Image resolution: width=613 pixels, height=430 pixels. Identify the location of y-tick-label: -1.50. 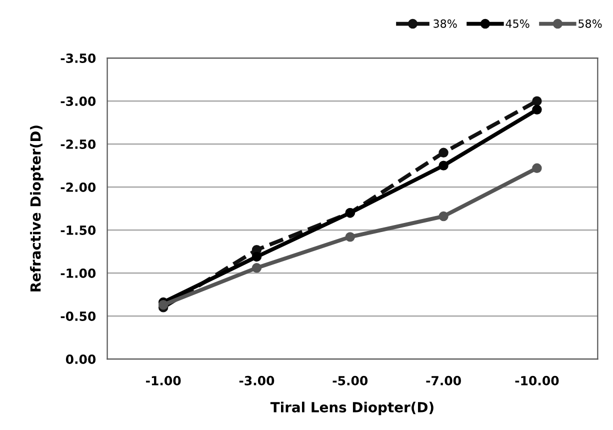
(78, 230).